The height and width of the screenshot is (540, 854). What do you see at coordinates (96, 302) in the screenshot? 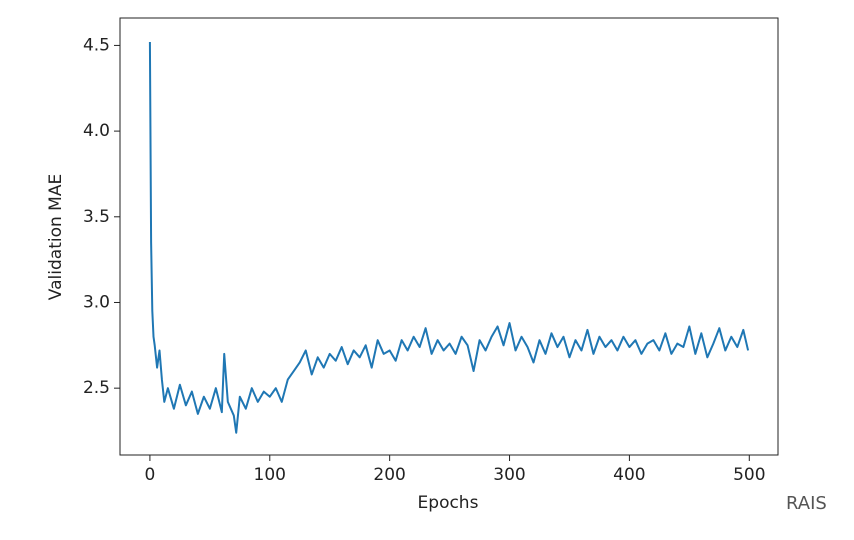
I see `y-tick-label: 3.0` at bounding box center [96, 302].